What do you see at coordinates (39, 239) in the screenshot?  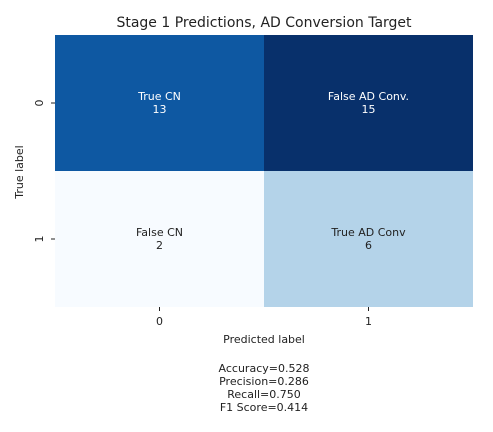 I see `y-tick-label: 1` at bounding box center [39, 239].